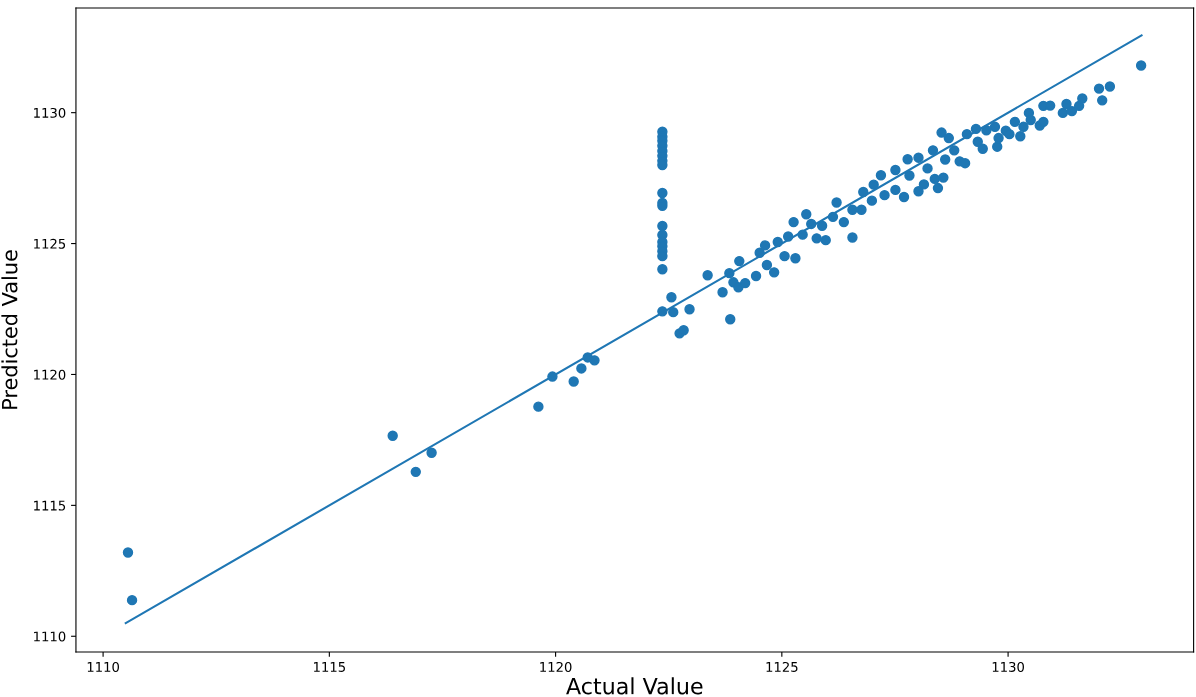 The image size is (1196, 697). What do you see at coordinates (9, 329) in the screenshot?
I see `y-axis-title: Predicted Value` at bounding box center [9, 329].